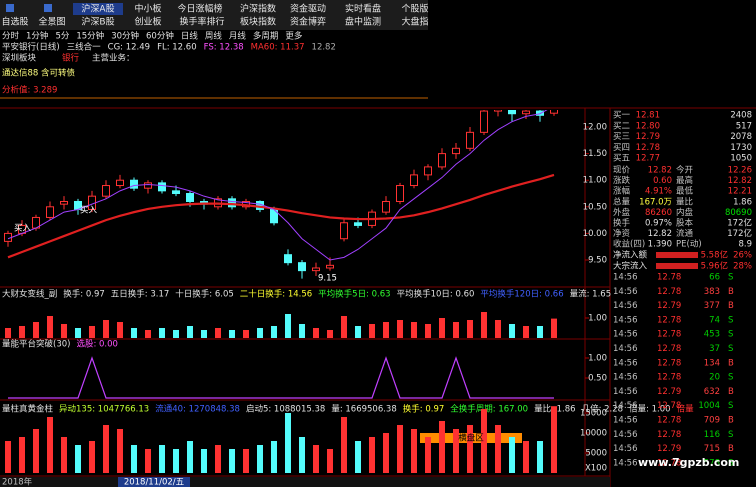 Image resolution: width=756 pixels, height=487 pixels. Describe the element at coordinates (648, 159) in the screenshot. I see `book-price: 12.77` at that location.